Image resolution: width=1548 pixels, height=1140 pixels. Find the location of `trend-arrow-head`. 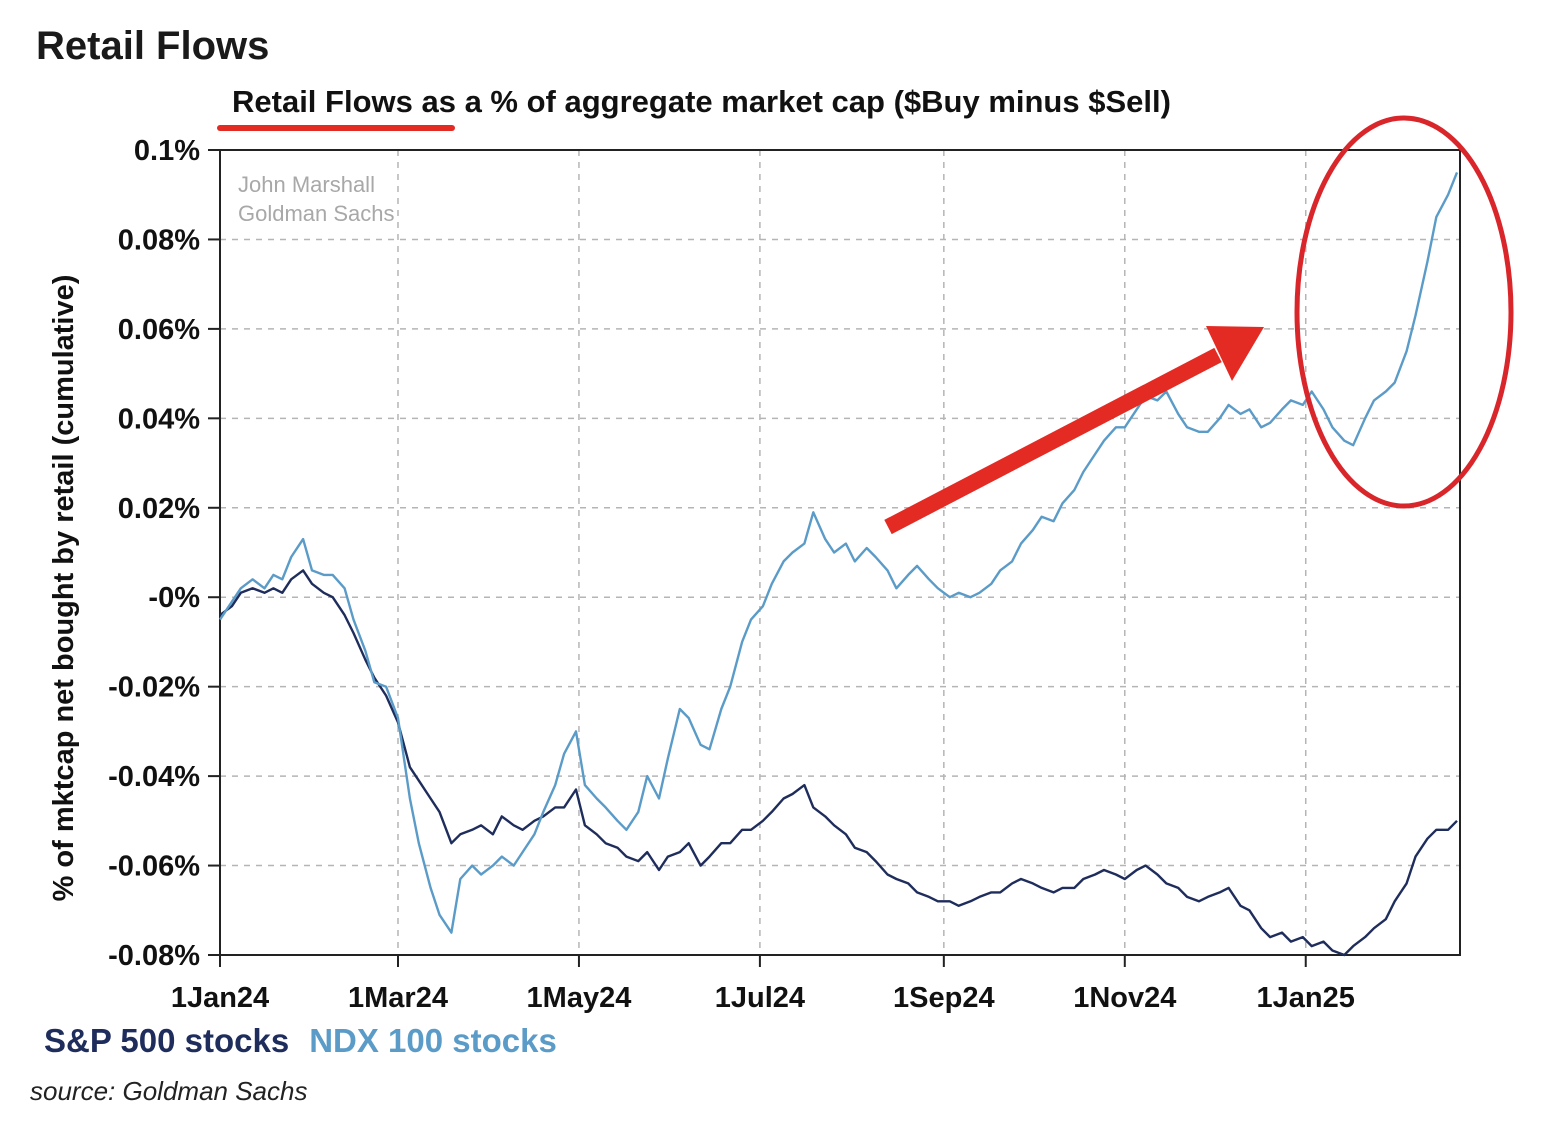

trend-arrow-head is located at coordinates (1235, 353).